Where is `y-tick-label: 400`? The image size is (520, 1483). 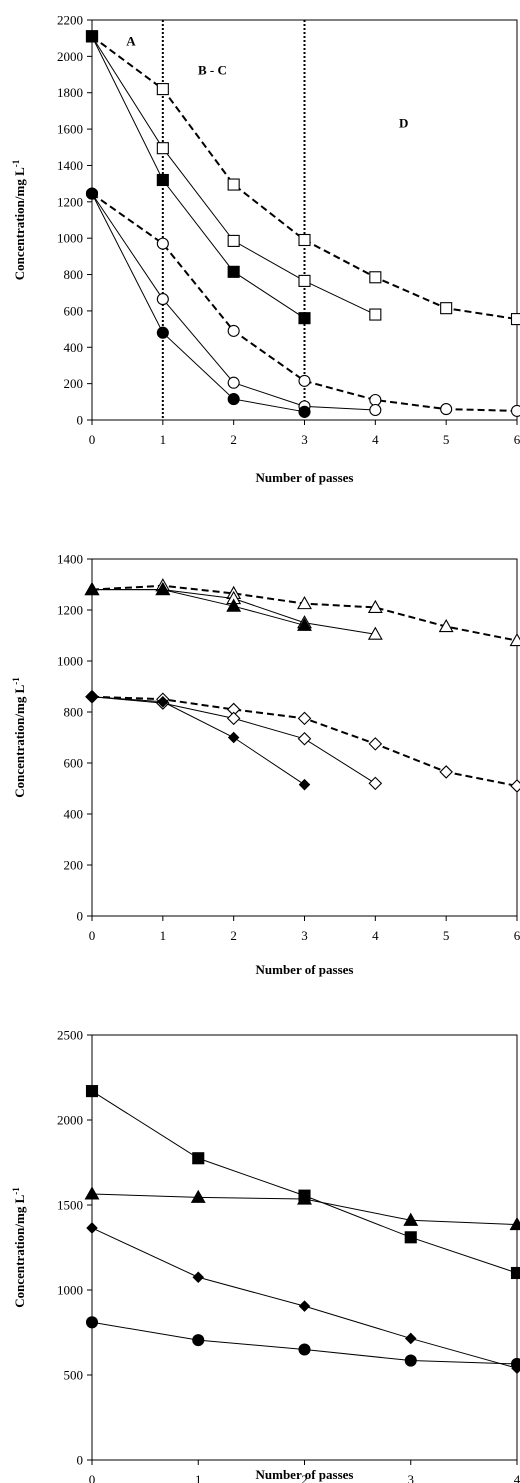 y-tick-label: 400 is located at coordinates (74, 347).